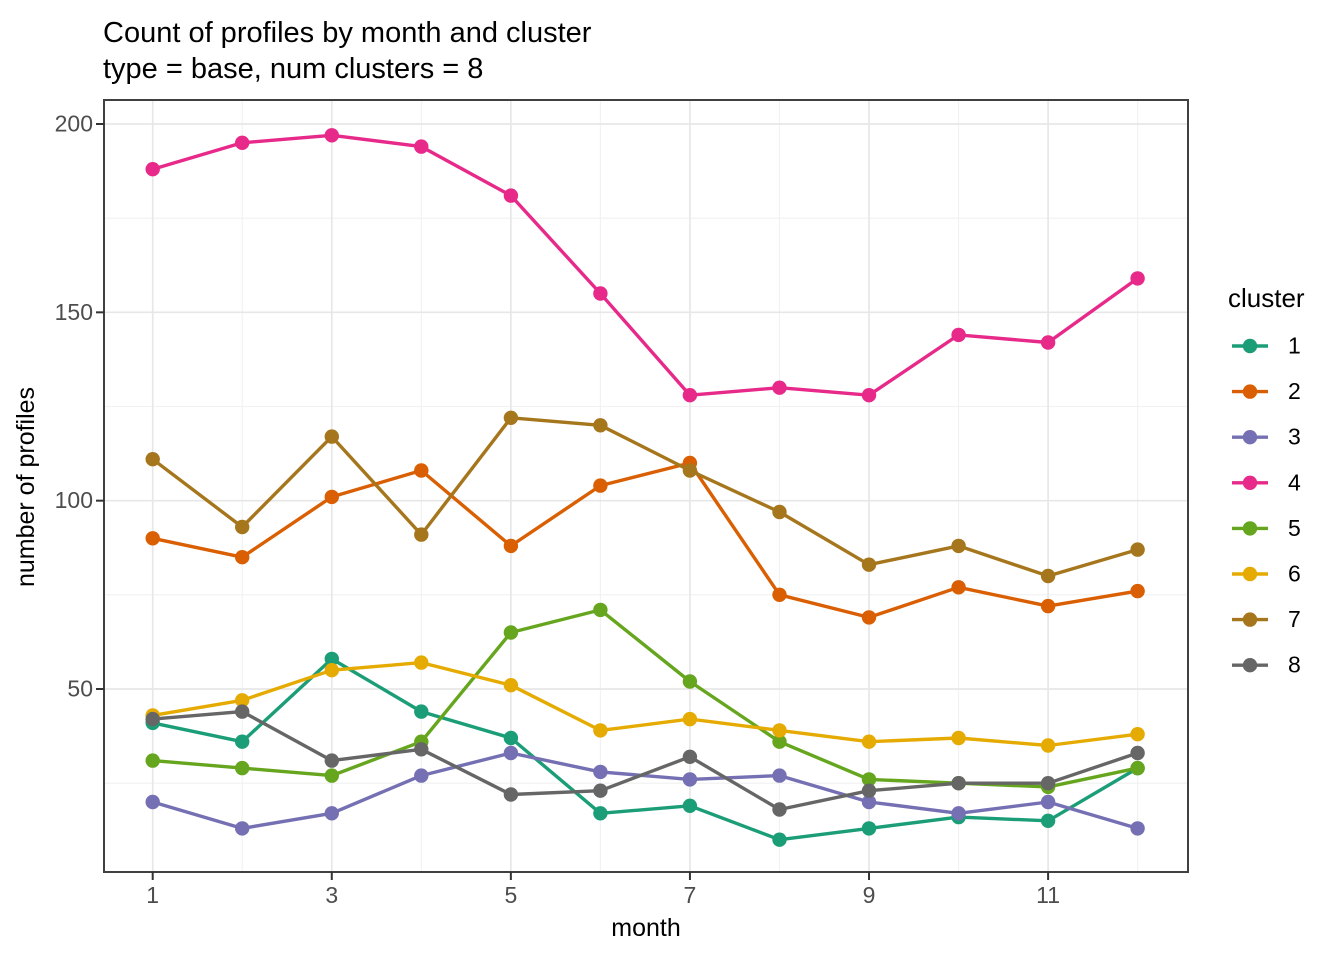  What do you see at coordinates (1294, 391) in the screenshot?
I see `legend-entry-label: 2` at bounding box center [1294, 391].